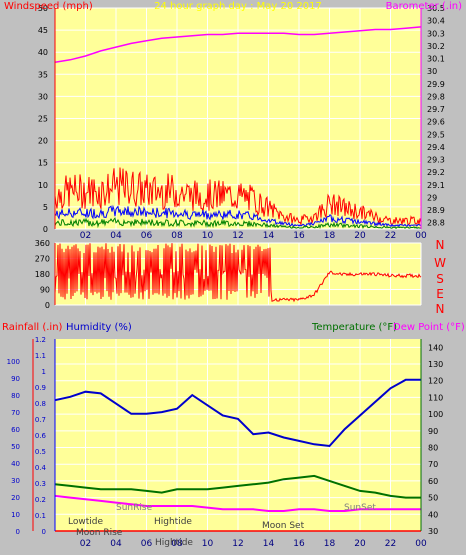 This screenshot has width=466, height=555. I want to click on y-tick-rainfall: 0.5, so click(40, 452).